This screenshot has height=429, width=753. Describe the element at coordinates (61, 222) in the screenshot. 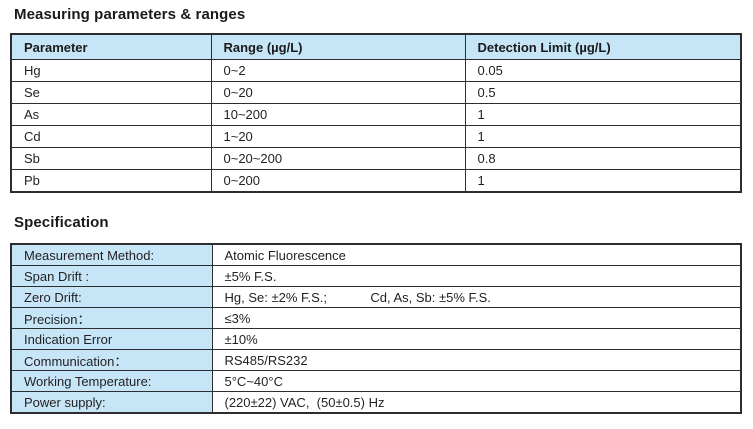

I see `specification-title: Specification` at that location.